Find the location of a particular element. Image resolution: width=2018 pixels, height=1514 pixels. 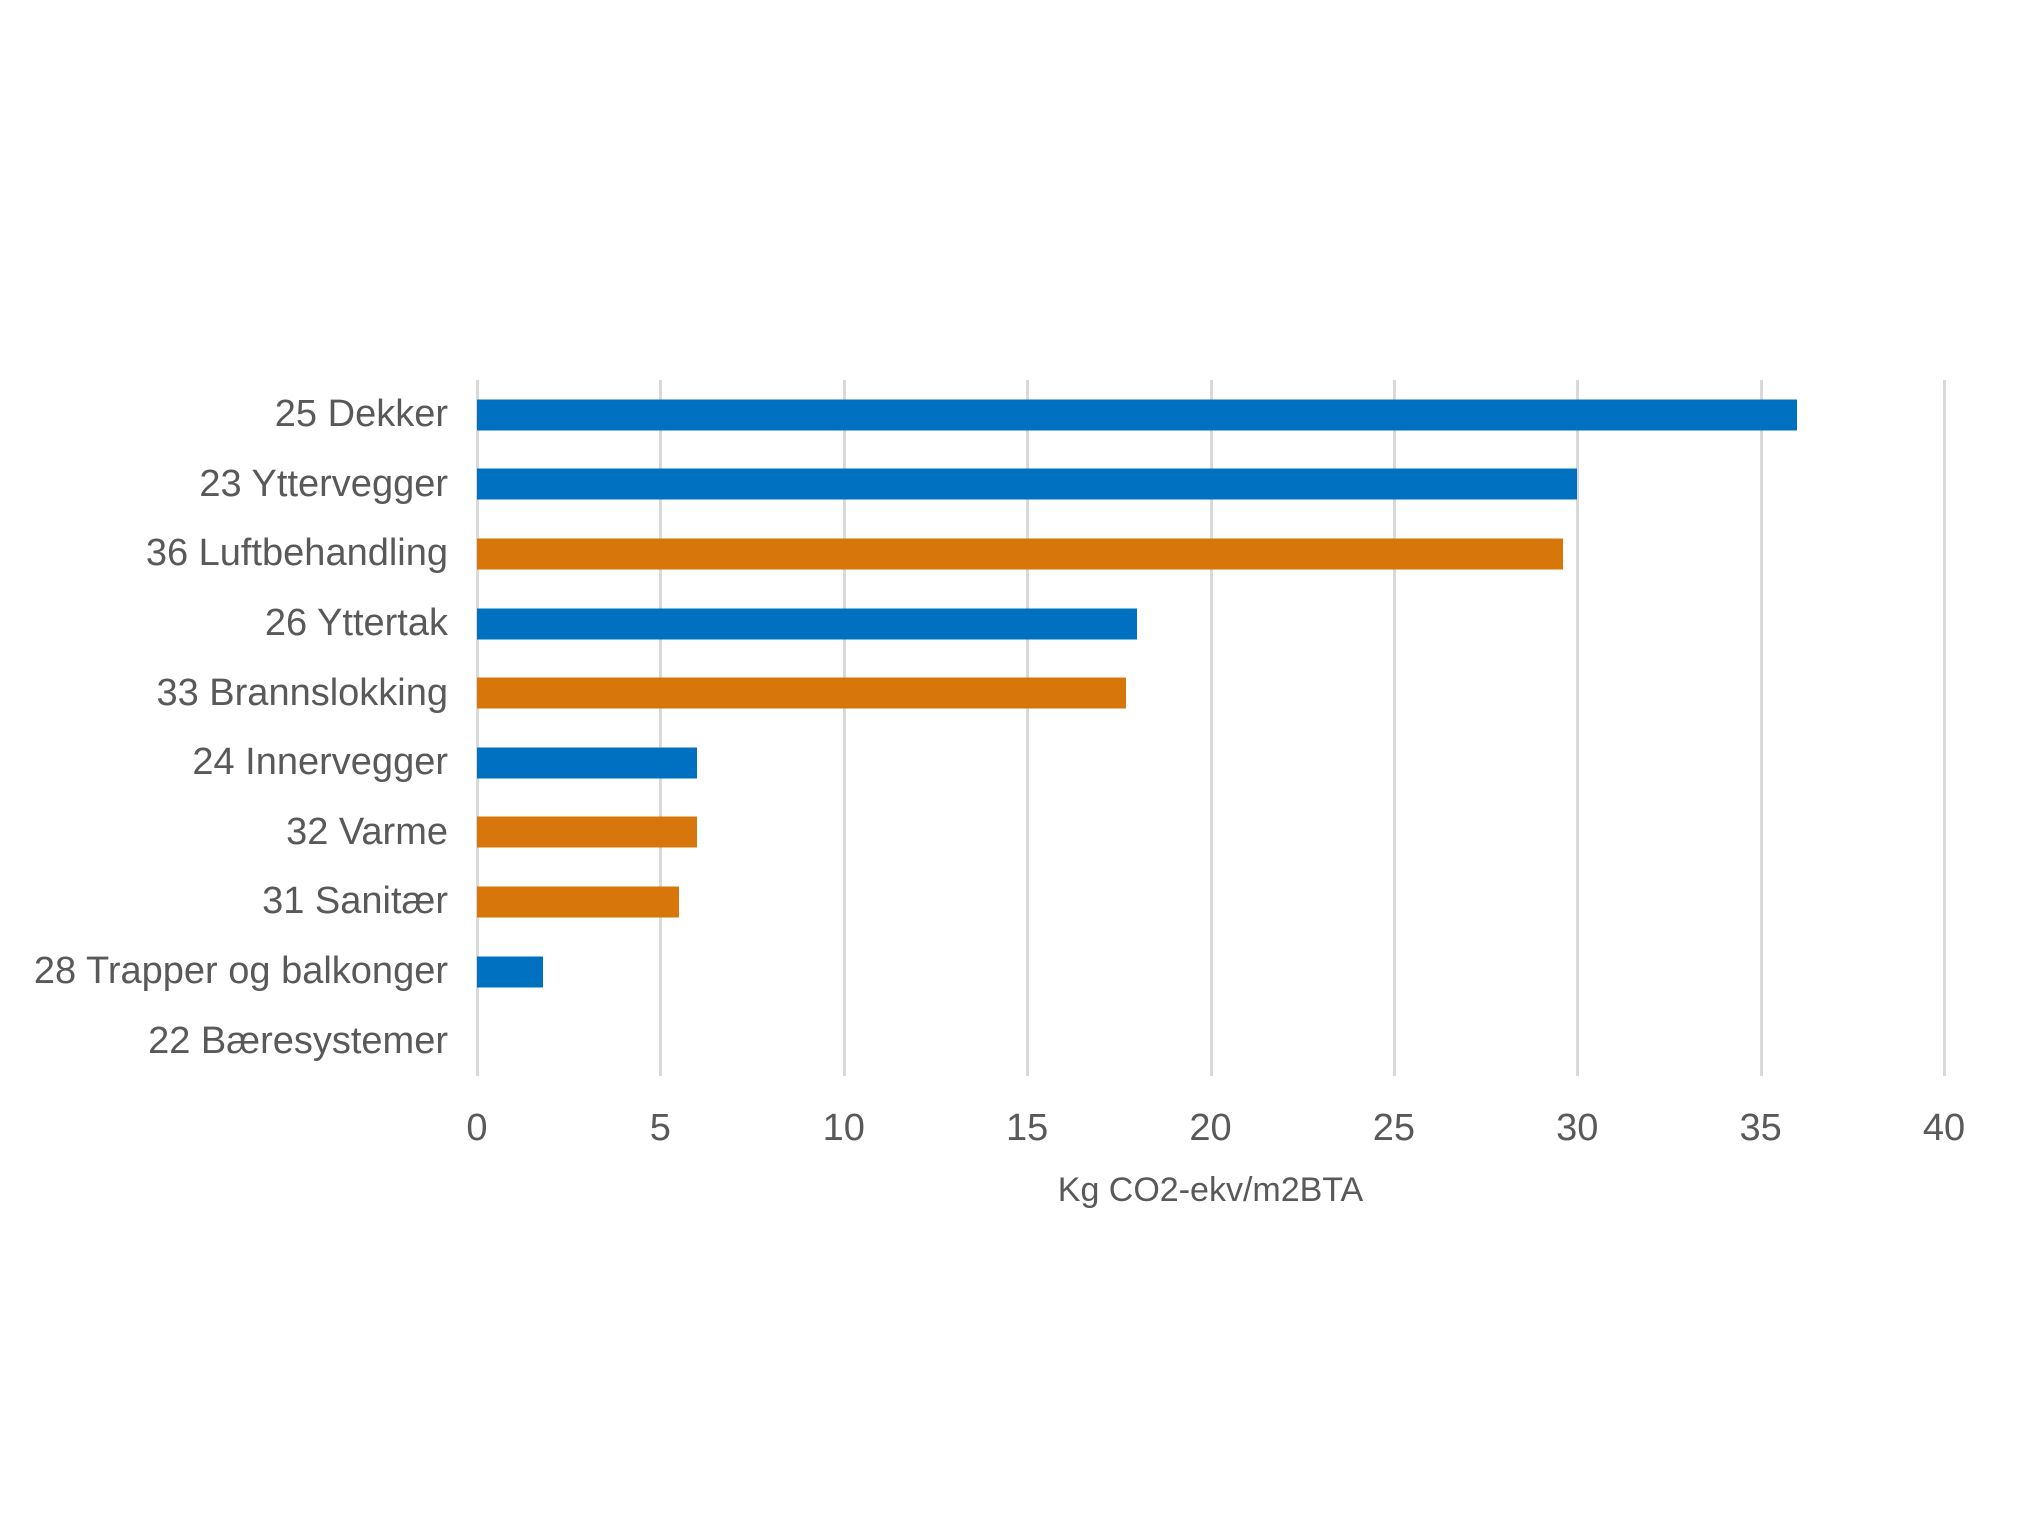

category-label: 28 Trapper og balkonger is located at coordinates (240, 971).